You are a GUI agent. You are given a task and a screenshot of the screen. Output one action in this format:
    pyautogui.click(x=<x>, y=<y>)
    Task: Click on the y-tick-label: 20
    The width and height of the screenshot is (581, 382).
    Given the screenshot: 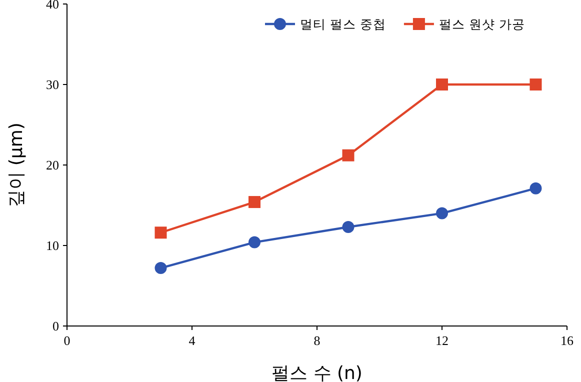 What is the action you would take?
    pyautogui.click(x=52, y=165)
    